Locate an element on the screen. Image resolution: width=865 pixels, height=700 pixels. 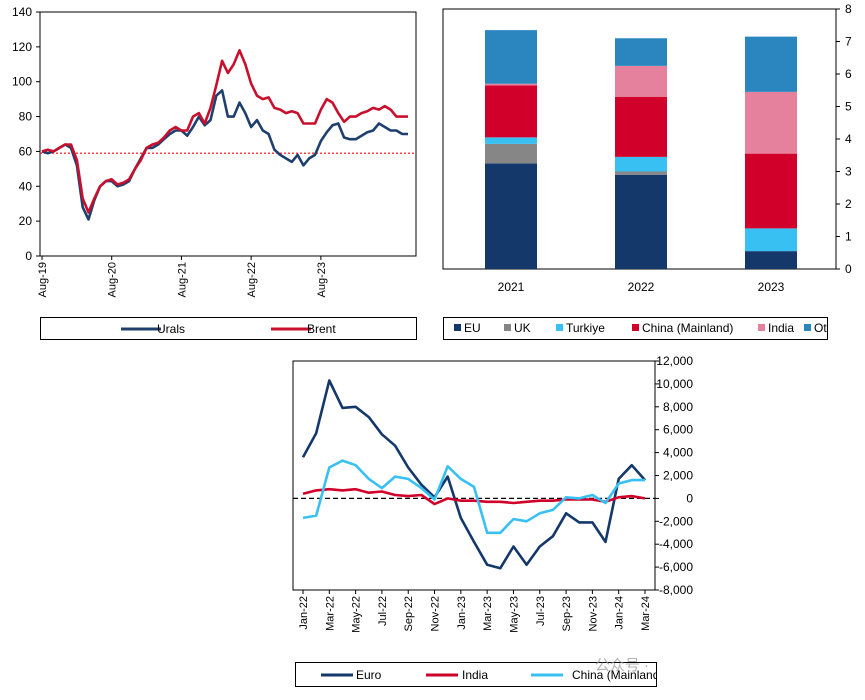
legend-label-brent: Brent is located at coordinates (321, 329).